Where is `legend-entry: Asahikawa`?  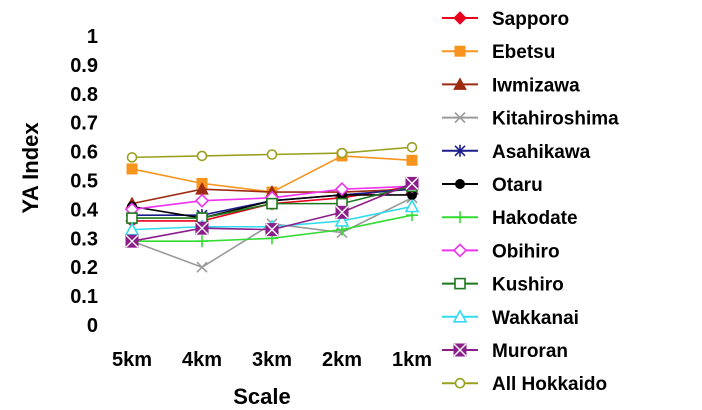 legend-entry: Asahikawa is located at coordinates (516, 152).